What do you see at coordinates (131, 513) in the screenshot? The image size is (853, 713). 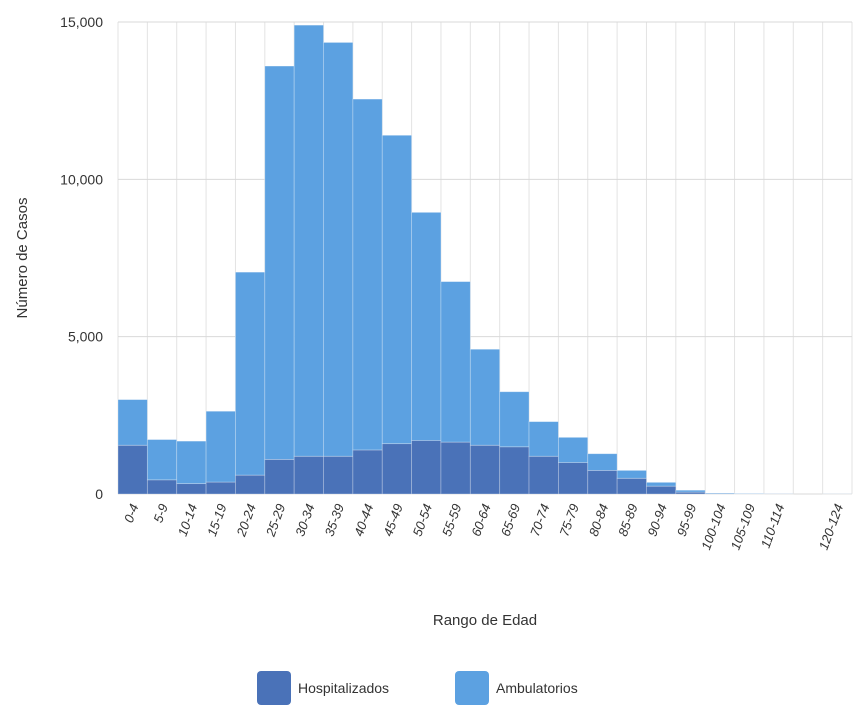 I see `x-tick-label: 0-4` at bounding box center [131, 513].